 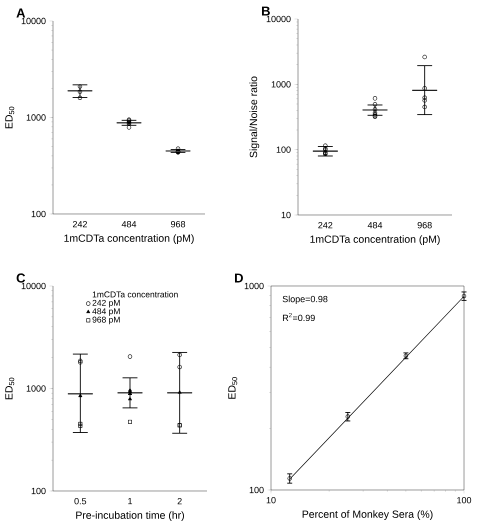 What do you see at coordinates (135, 294) in the screenshot?
I see `legend-title: 1mCDTa concentration` at bounding box center [135, 294].